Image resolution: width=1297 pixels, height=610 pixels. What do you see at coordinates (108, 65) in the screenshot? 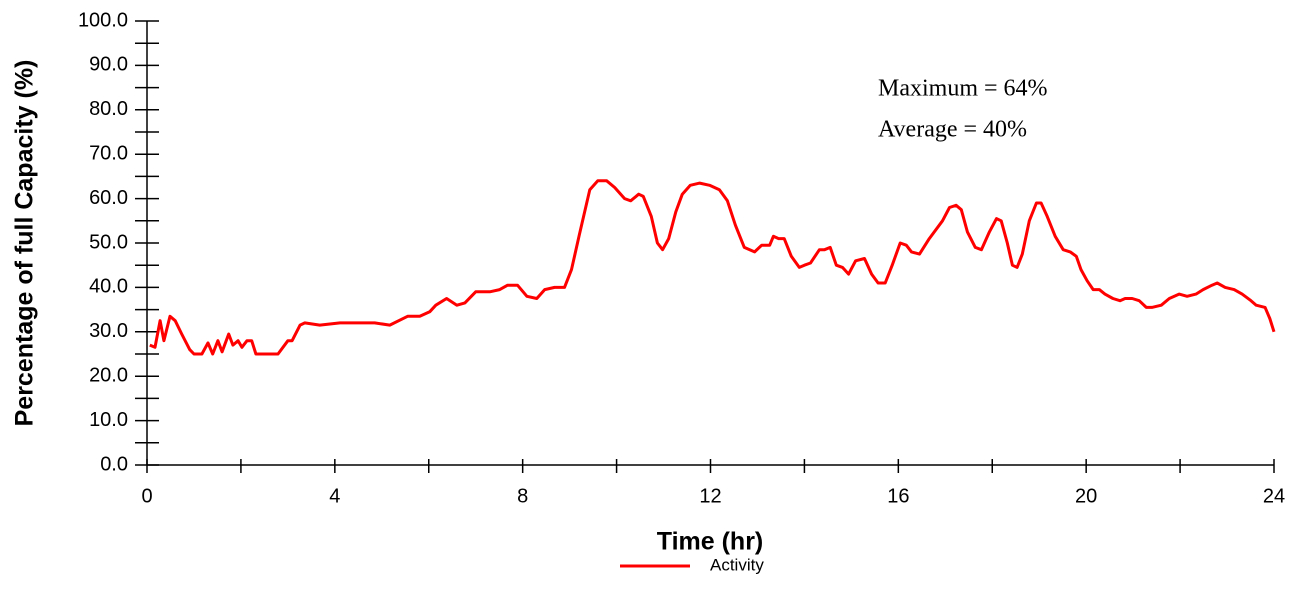
I see `y-tick-label: 90.0` at bounding box center [108, 65].